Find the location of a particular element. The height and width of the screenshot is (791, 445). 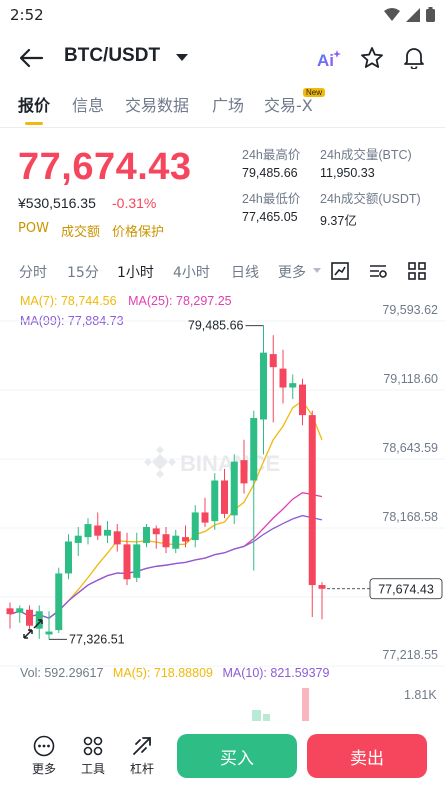

price-axis-label: 78,643.59 is located at coordinates (410, 448).